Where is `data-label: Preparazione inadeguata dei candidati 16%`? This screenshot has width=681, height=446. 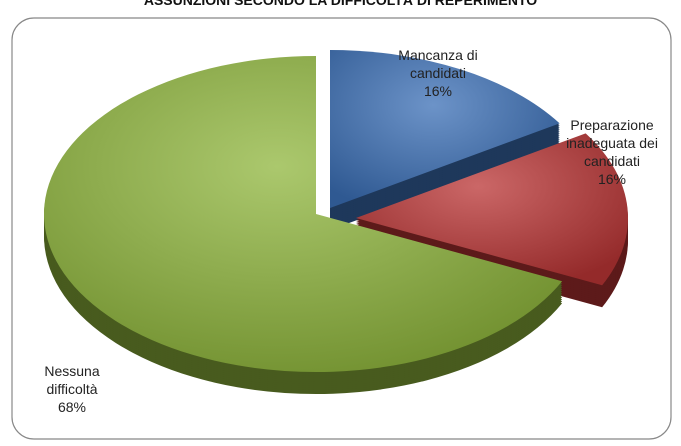 data-label: Preparazione inadeguata dei candidati 16% is located at coordinates (612, 152).